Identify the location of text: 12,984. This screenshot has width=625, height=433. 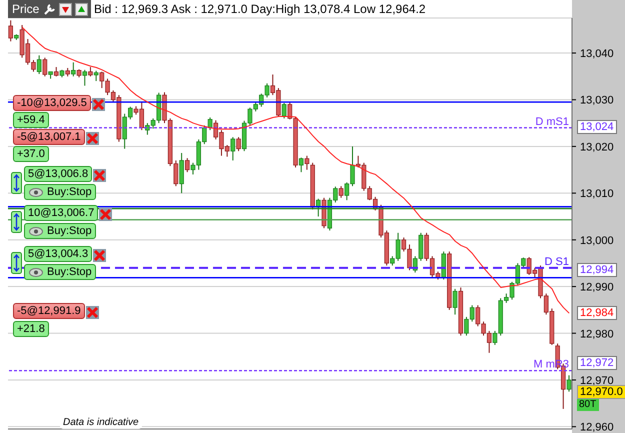
(597, 313).